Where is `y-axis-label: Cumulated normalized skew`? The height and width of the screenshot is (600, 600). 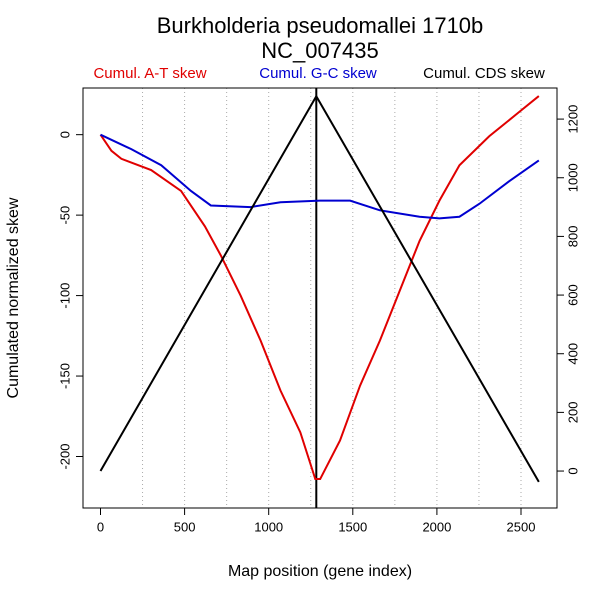
y-axis-label: Cumulated normalized skew is located at coordinates (13, 297).